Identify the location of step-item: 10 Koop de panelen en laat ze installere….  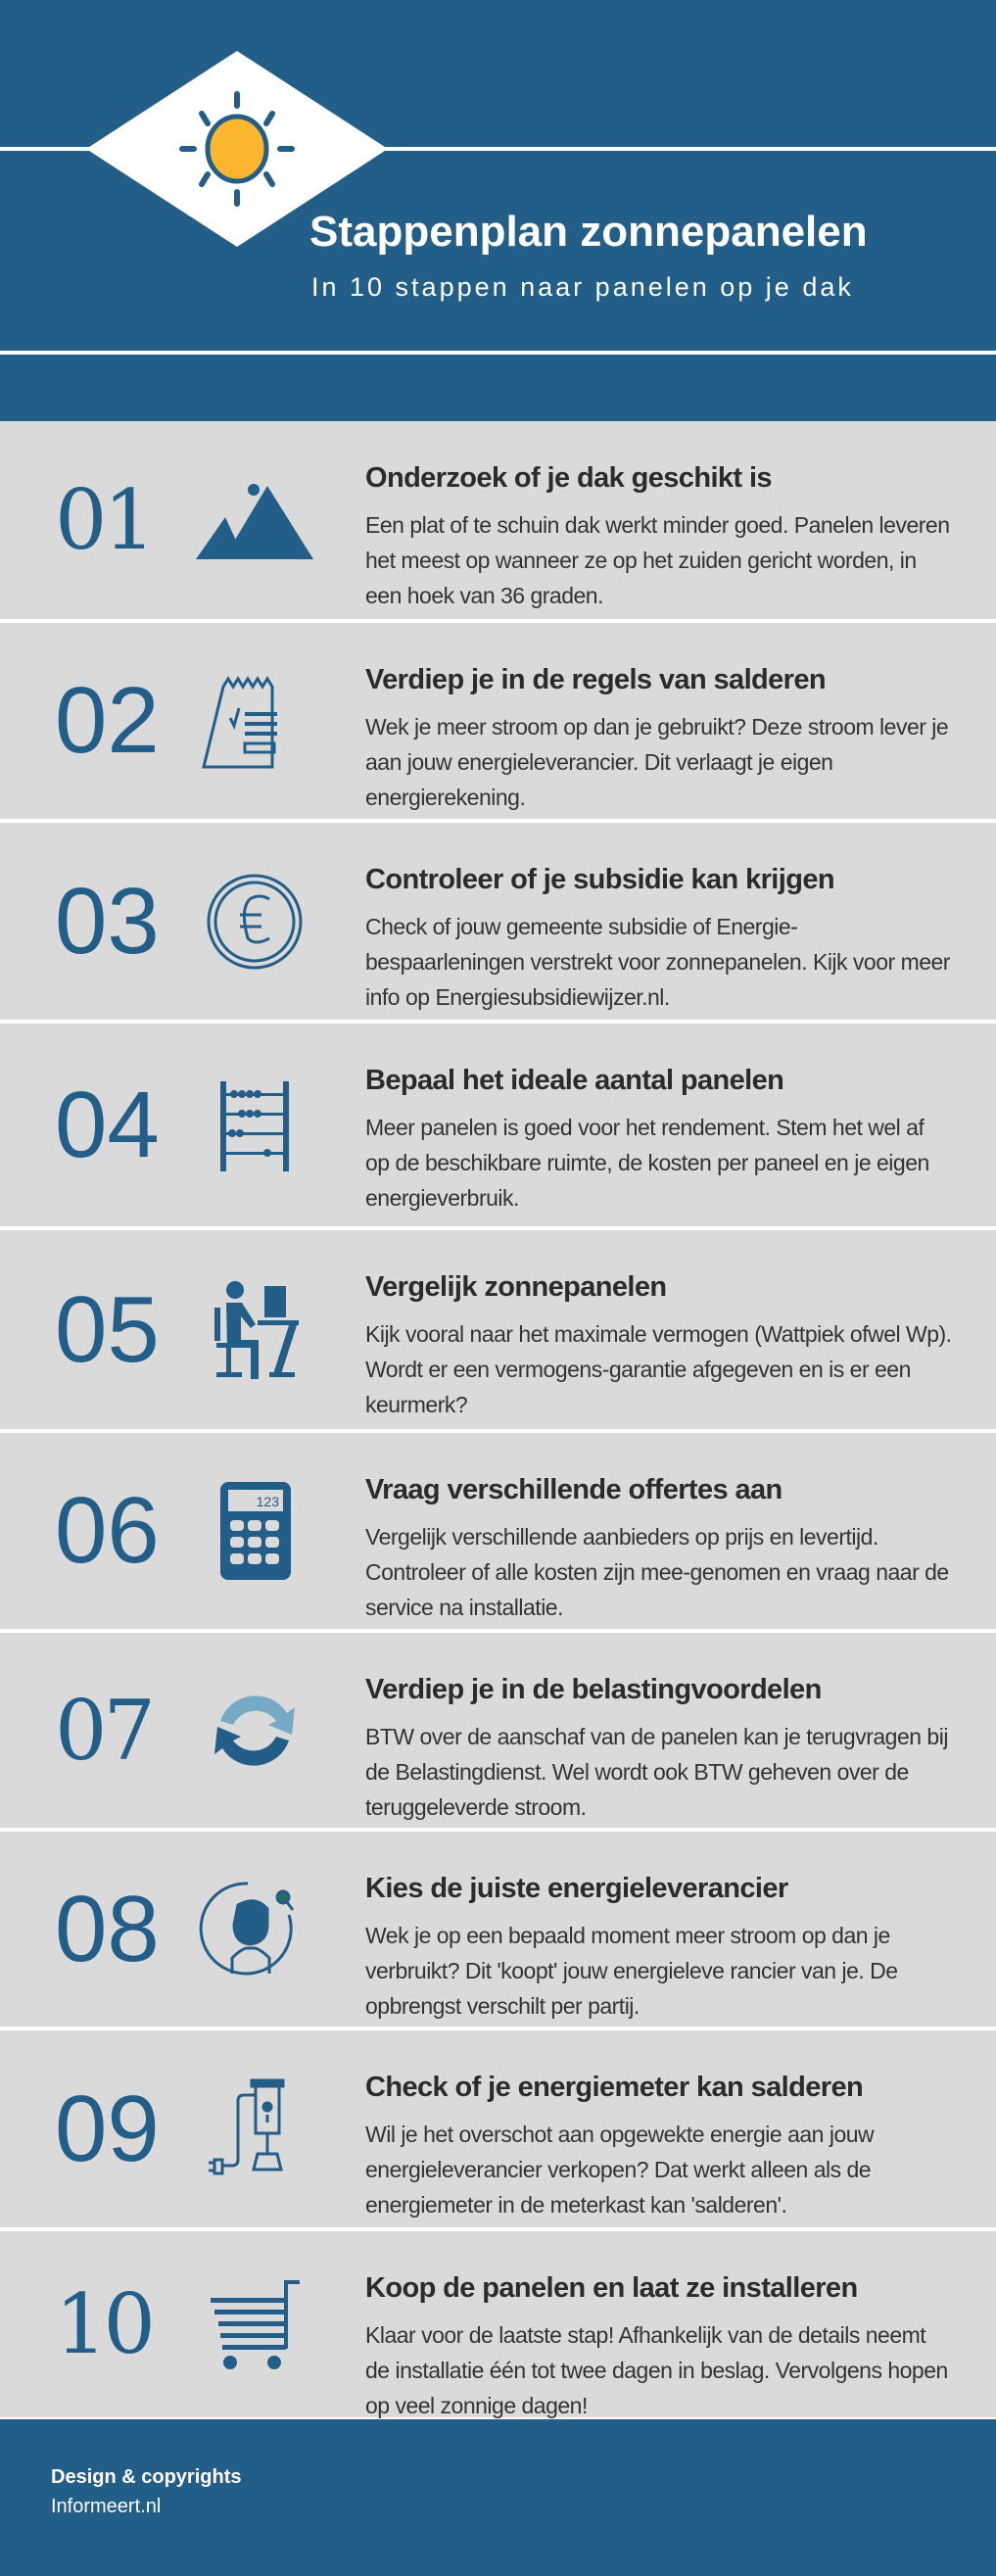
(498, 2324).